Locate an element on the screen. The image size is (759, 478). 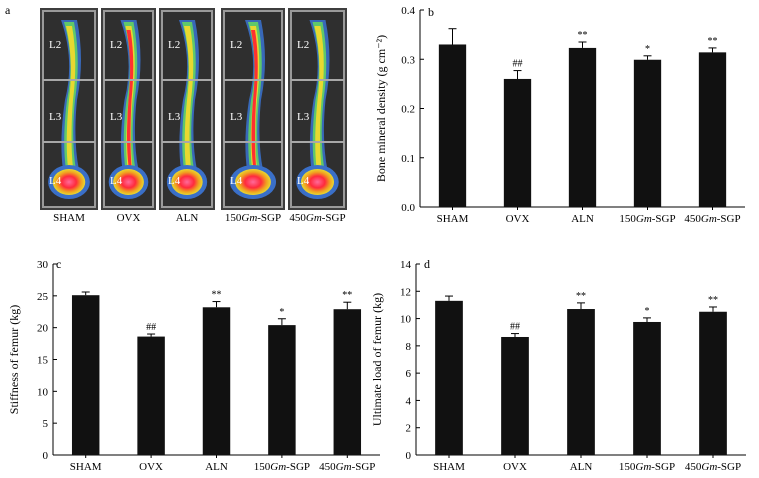
dxa-scan-2: L2 L3 L4 is located at coordinates (128, 109).